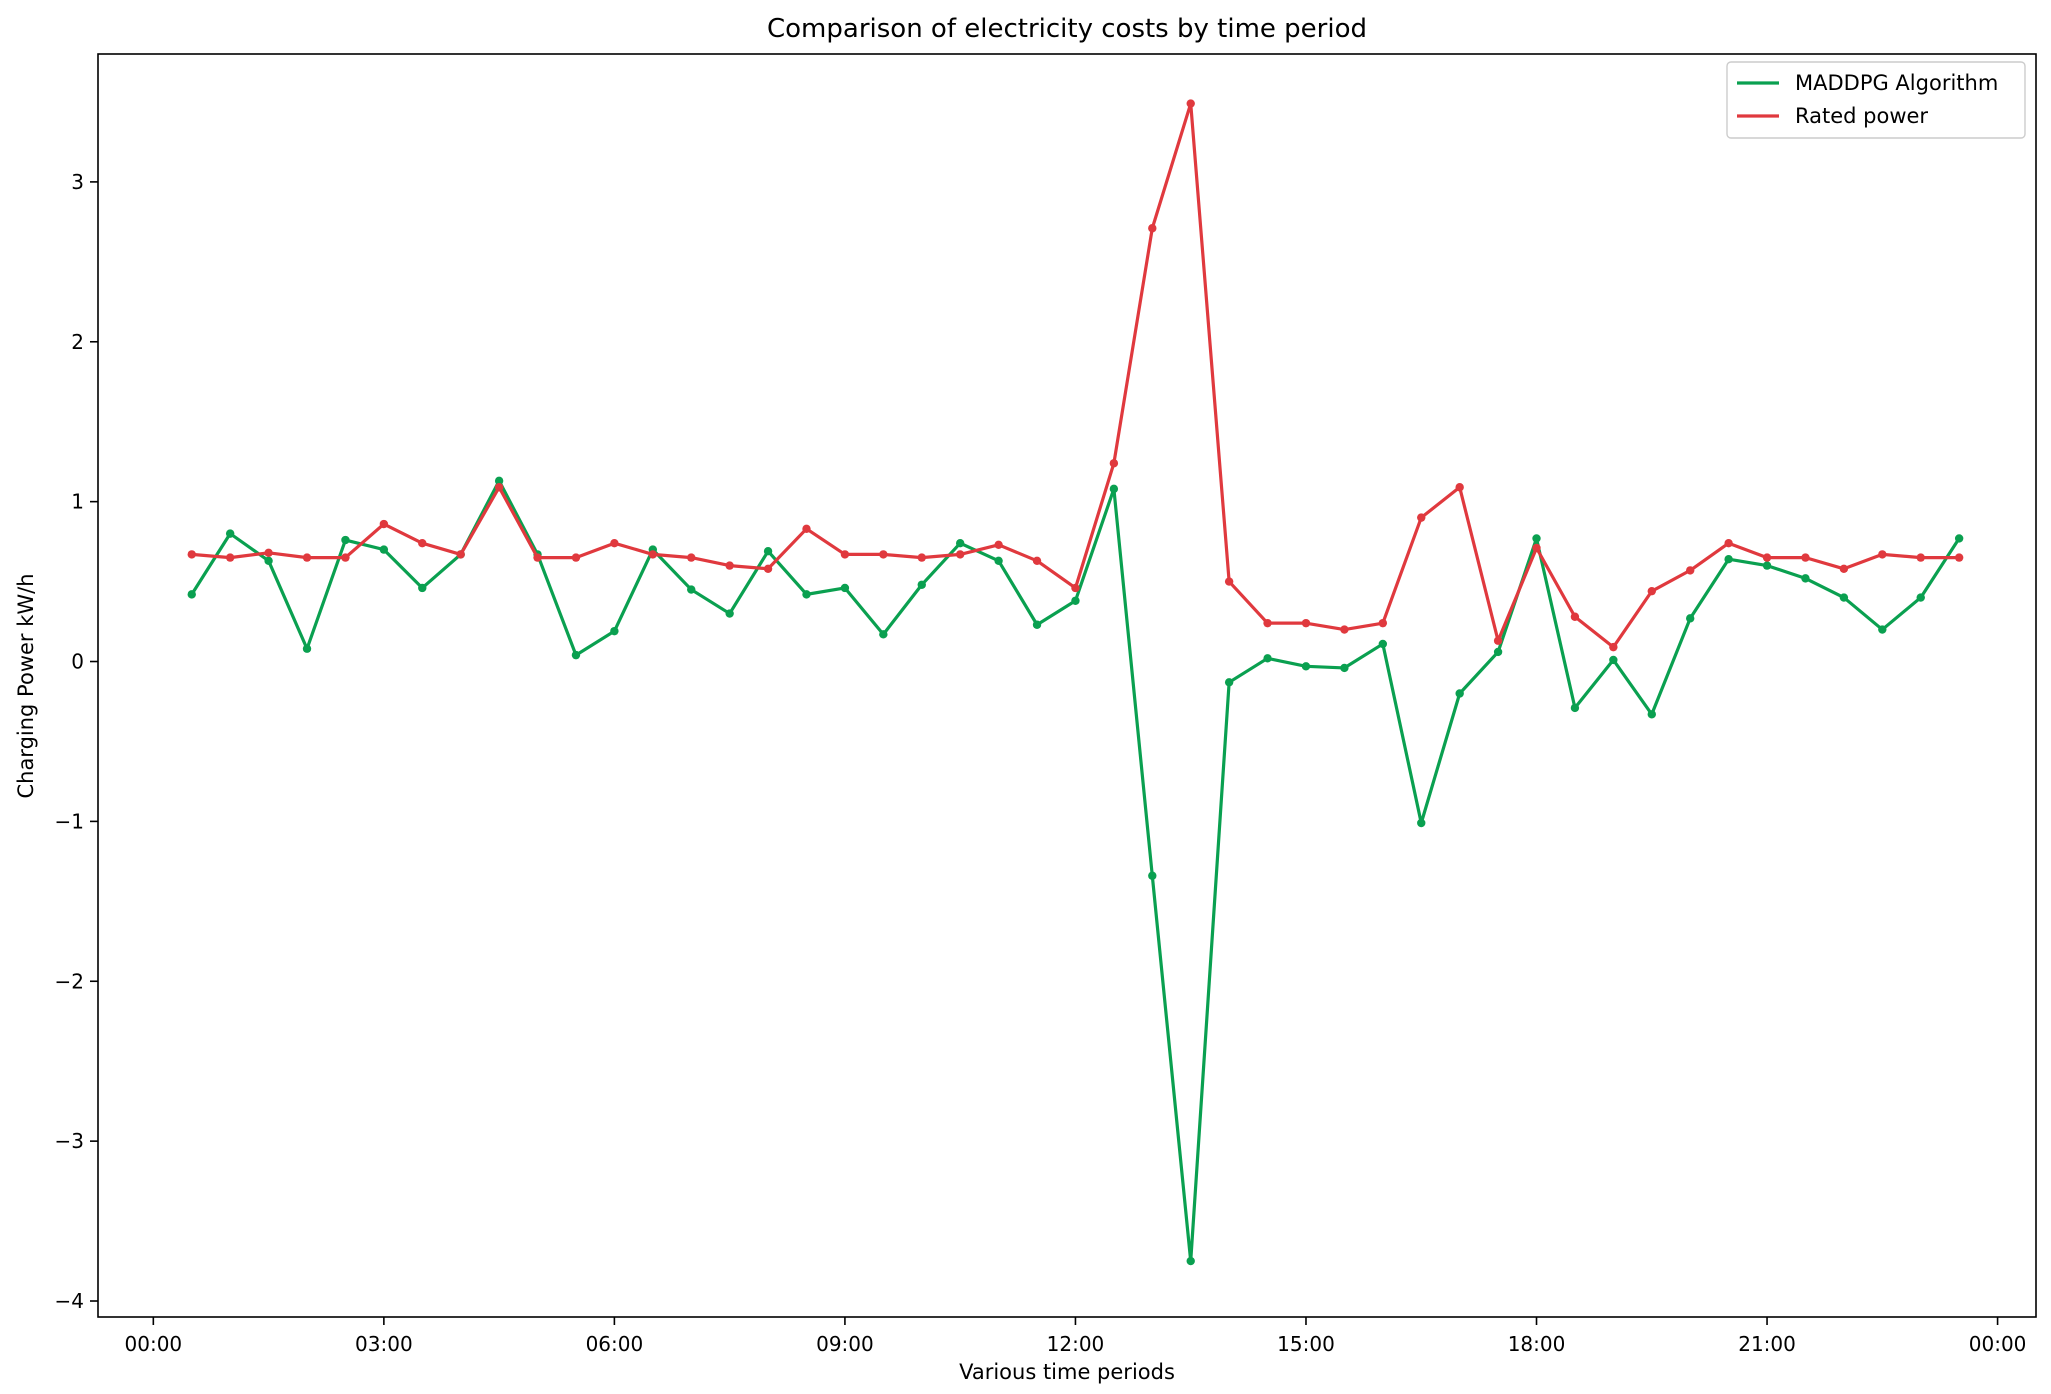 This screenshot has height=1394, width=2051. Describe the element at coordinates (1767, 1344) in the screenshot. I see `x-tick-label: 21:00` at that location.